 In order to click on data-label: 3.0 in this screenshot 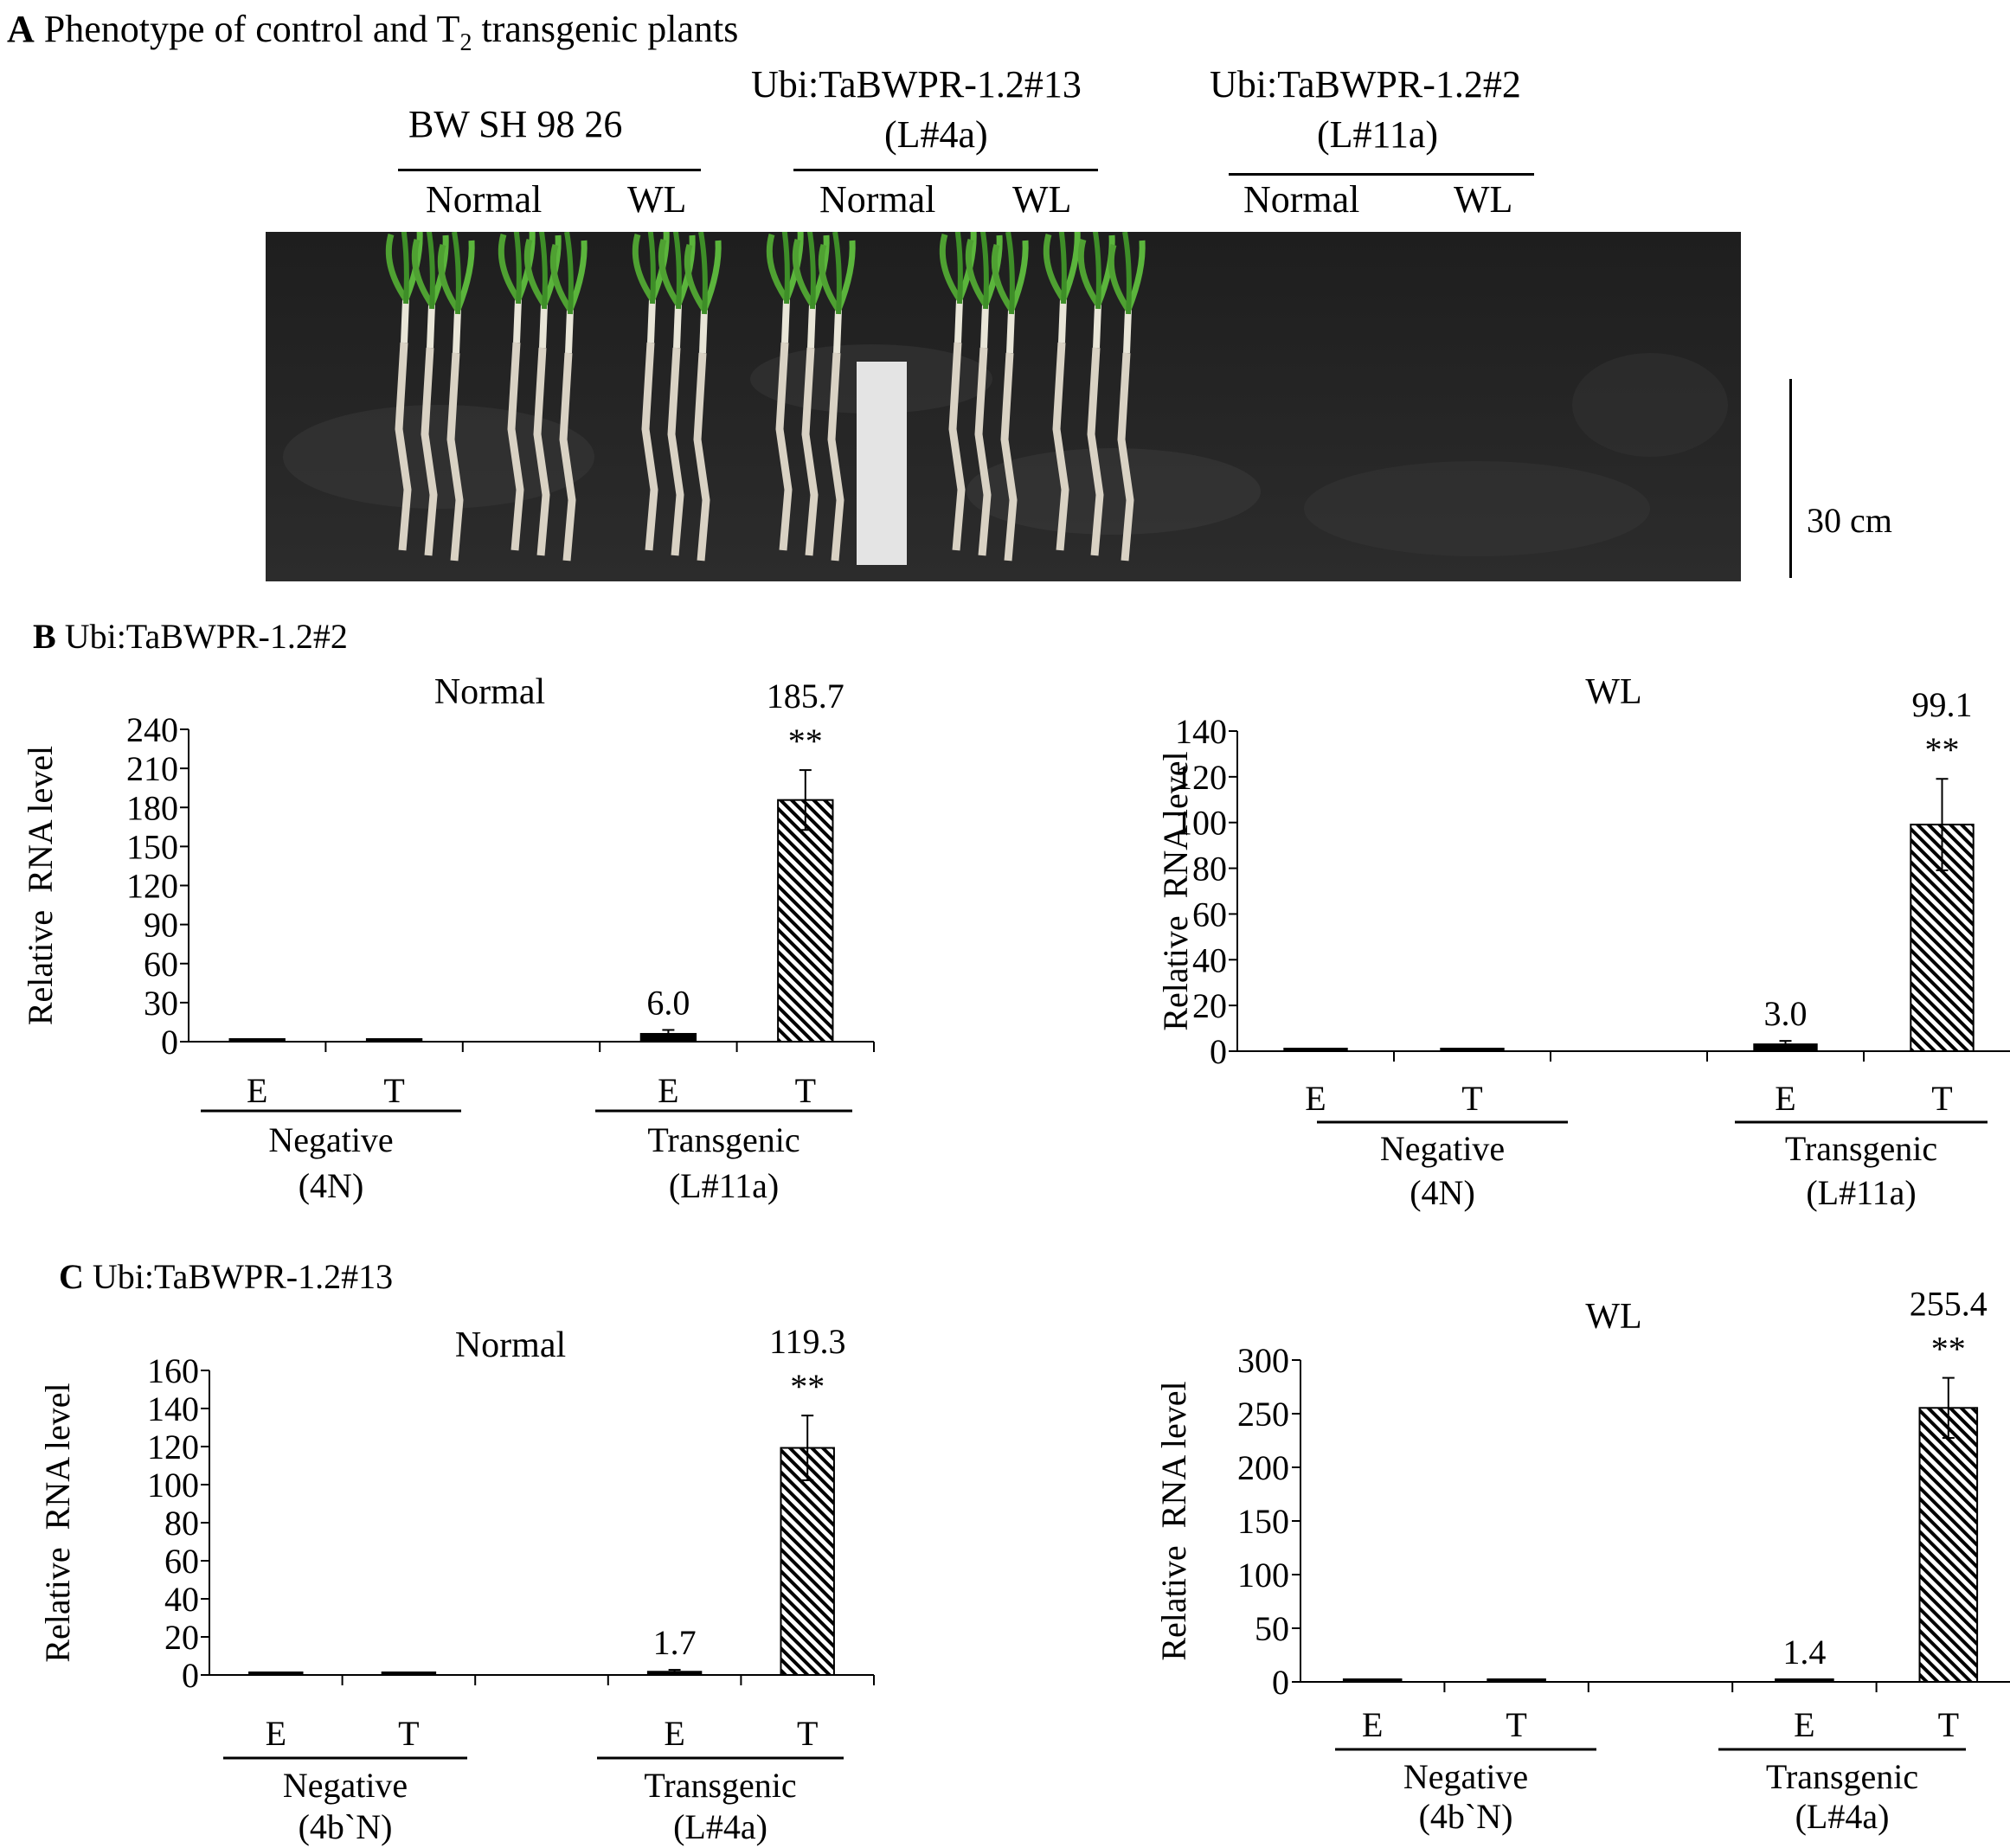, I will do `click(1786, 1013)`.